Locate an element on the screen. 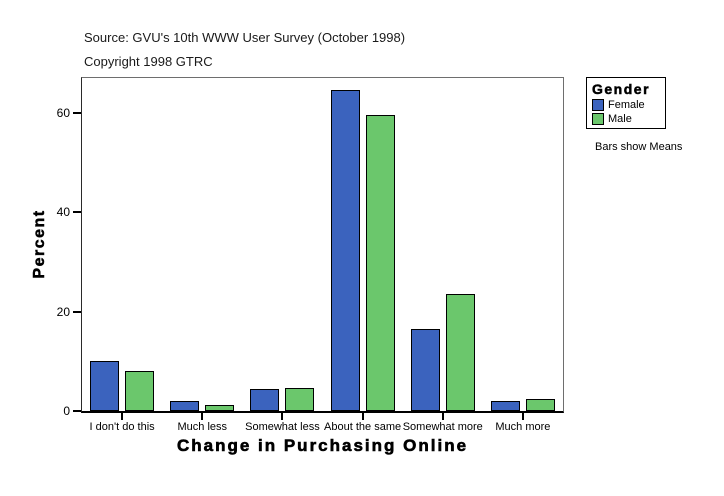  x-axis-title: Change in Purchasing Online is located at coordinates (322, 446).